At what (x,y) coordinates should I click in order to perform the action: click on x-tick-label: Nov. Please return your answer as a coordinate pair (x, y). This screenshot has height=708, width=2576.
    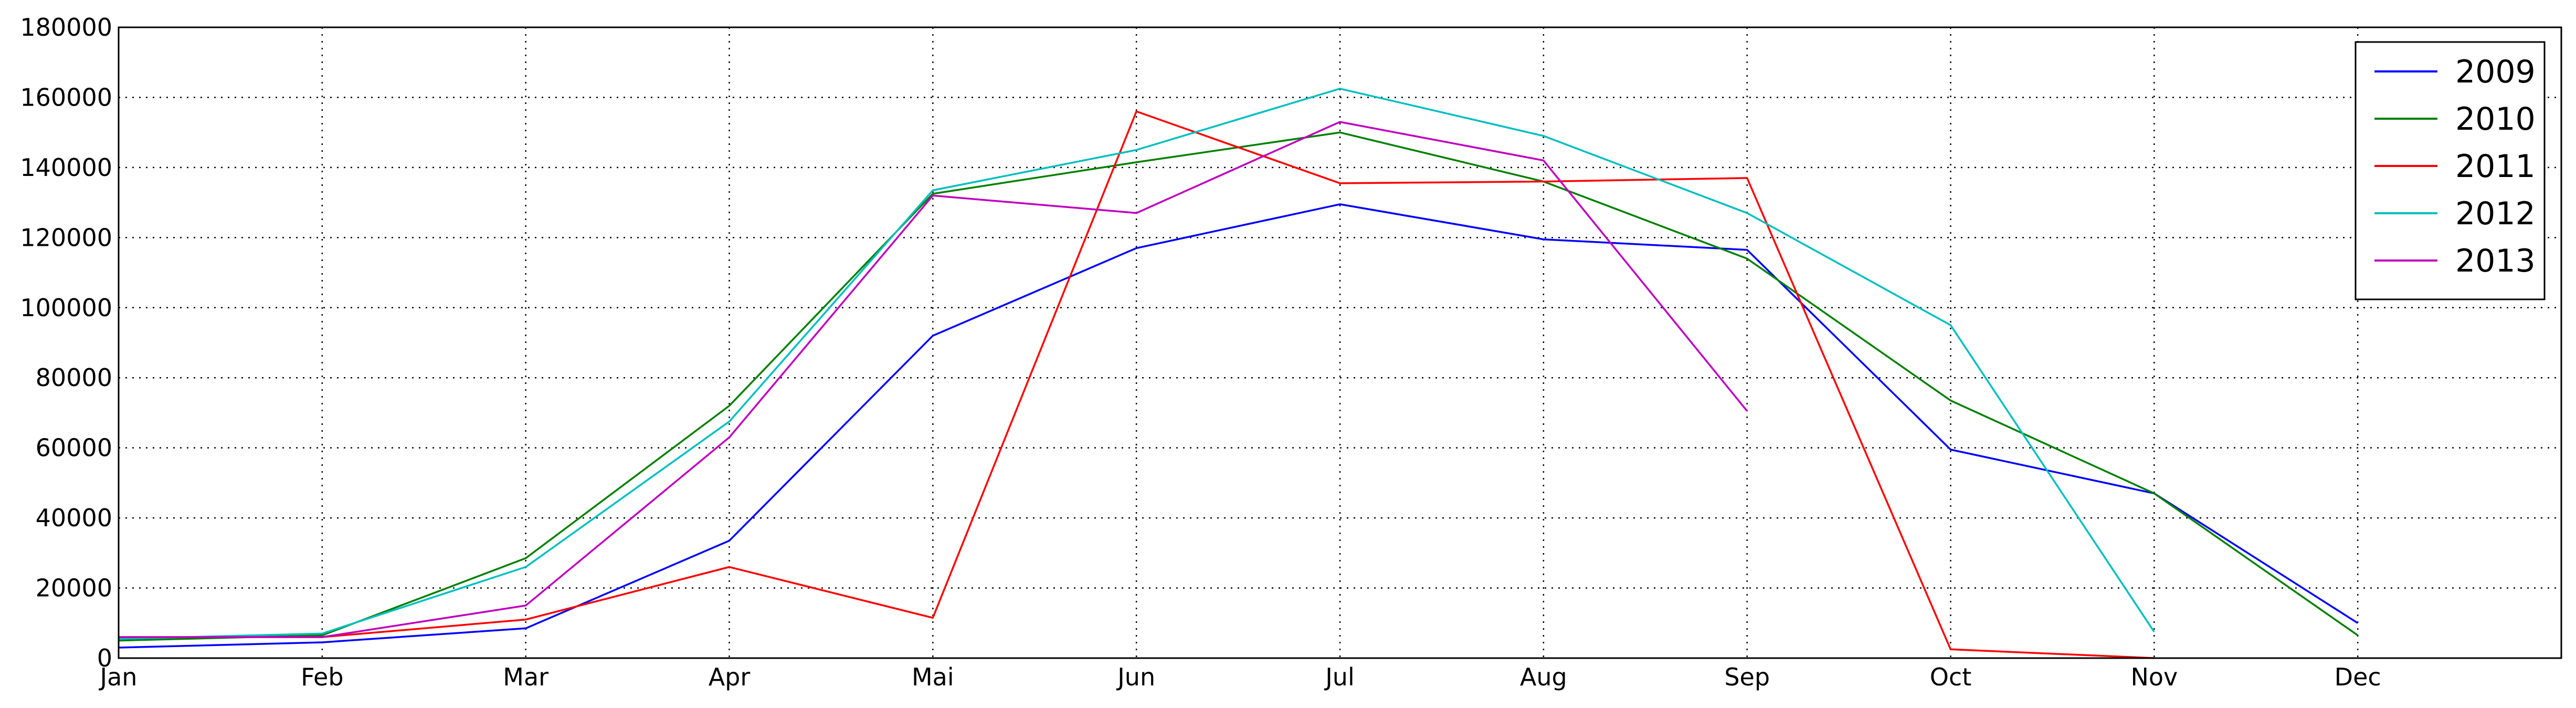
    Looking at the image, I should click on (2154, 677).